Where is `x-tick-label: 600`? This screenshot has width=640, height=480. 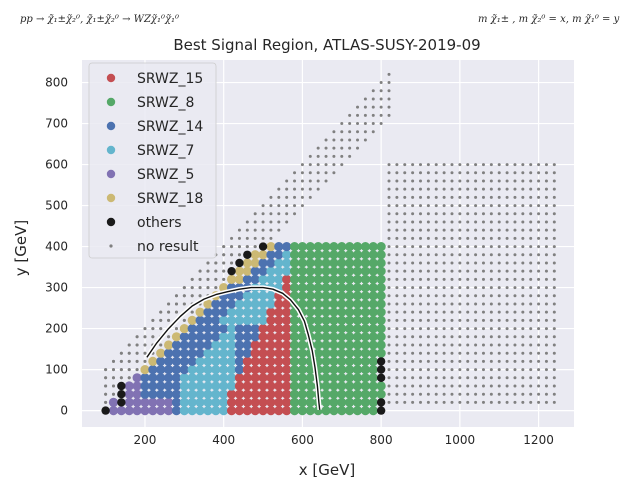 x-tick-label: 600 is located at coordinates (302, 440).